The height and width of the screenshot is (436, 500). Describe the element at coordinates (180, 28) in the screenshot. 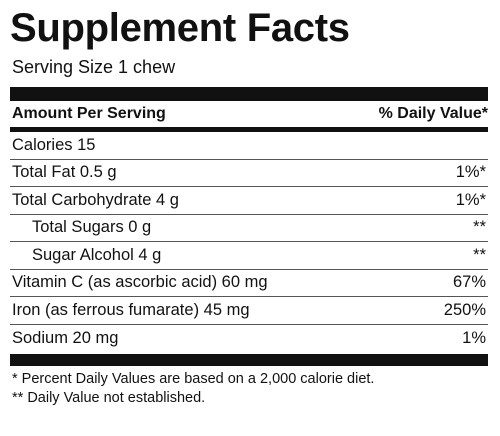

I see `panel-title: Supplement Facts` at that location.